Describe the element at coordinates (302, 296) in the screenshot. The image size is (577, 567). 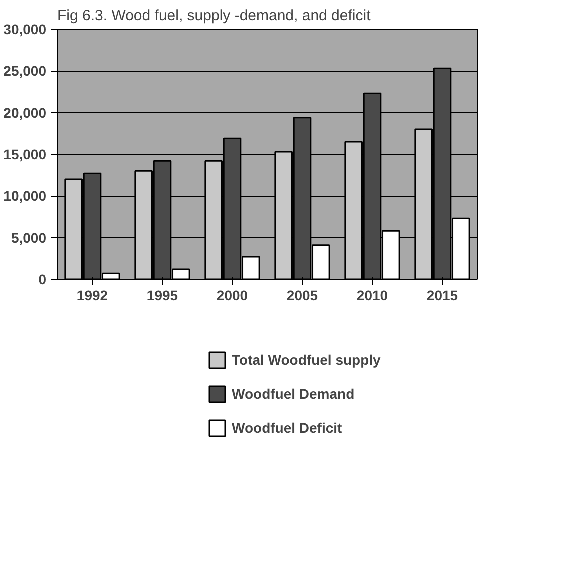
I see `x-tick-label: 2005` at that location.